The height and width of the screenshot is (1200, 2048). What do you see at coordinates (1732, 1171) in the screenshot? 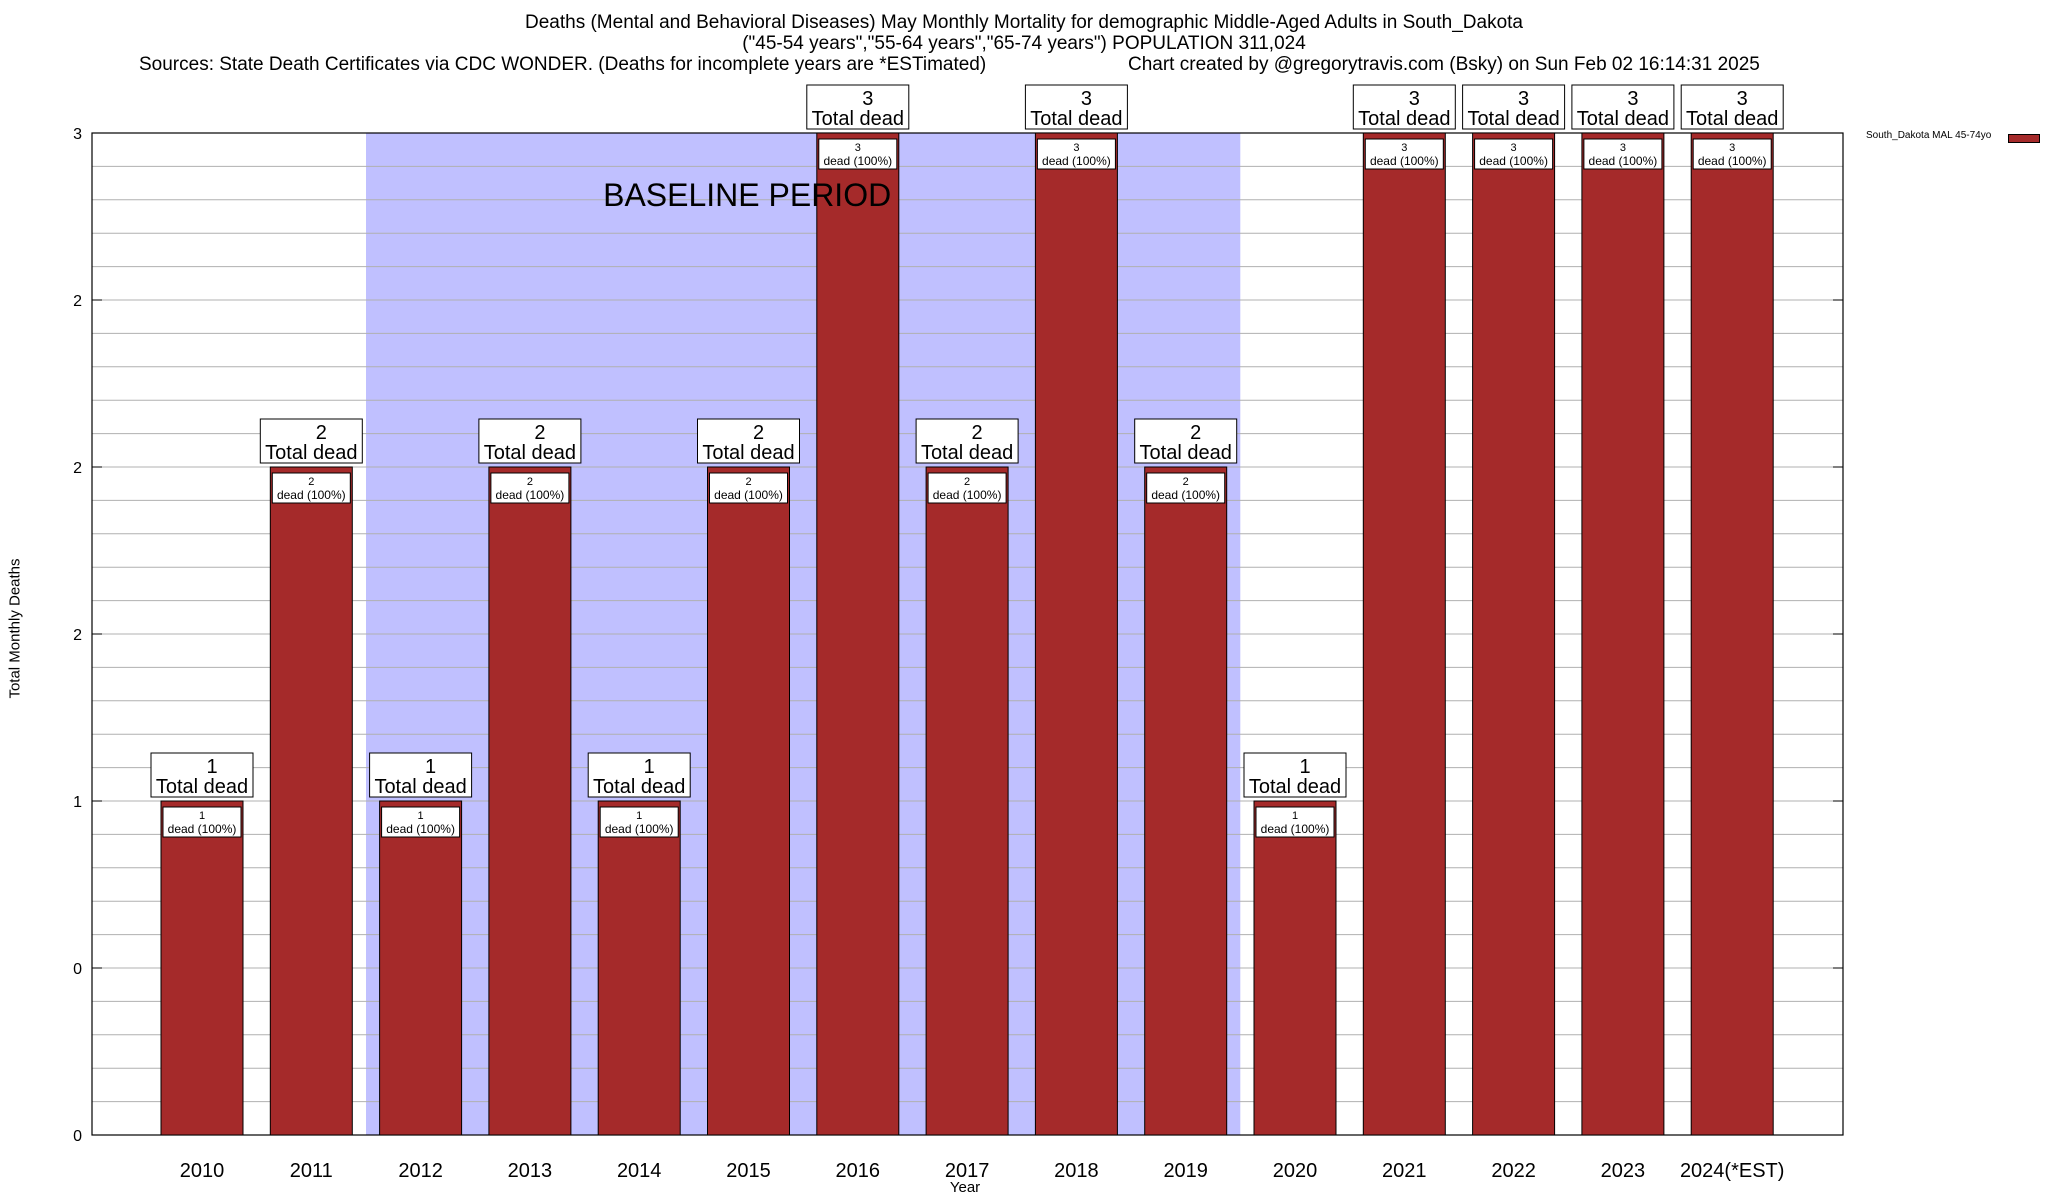
I see `x-tick-label: 2024(*EST)` at bounding box center [1732, 1171].